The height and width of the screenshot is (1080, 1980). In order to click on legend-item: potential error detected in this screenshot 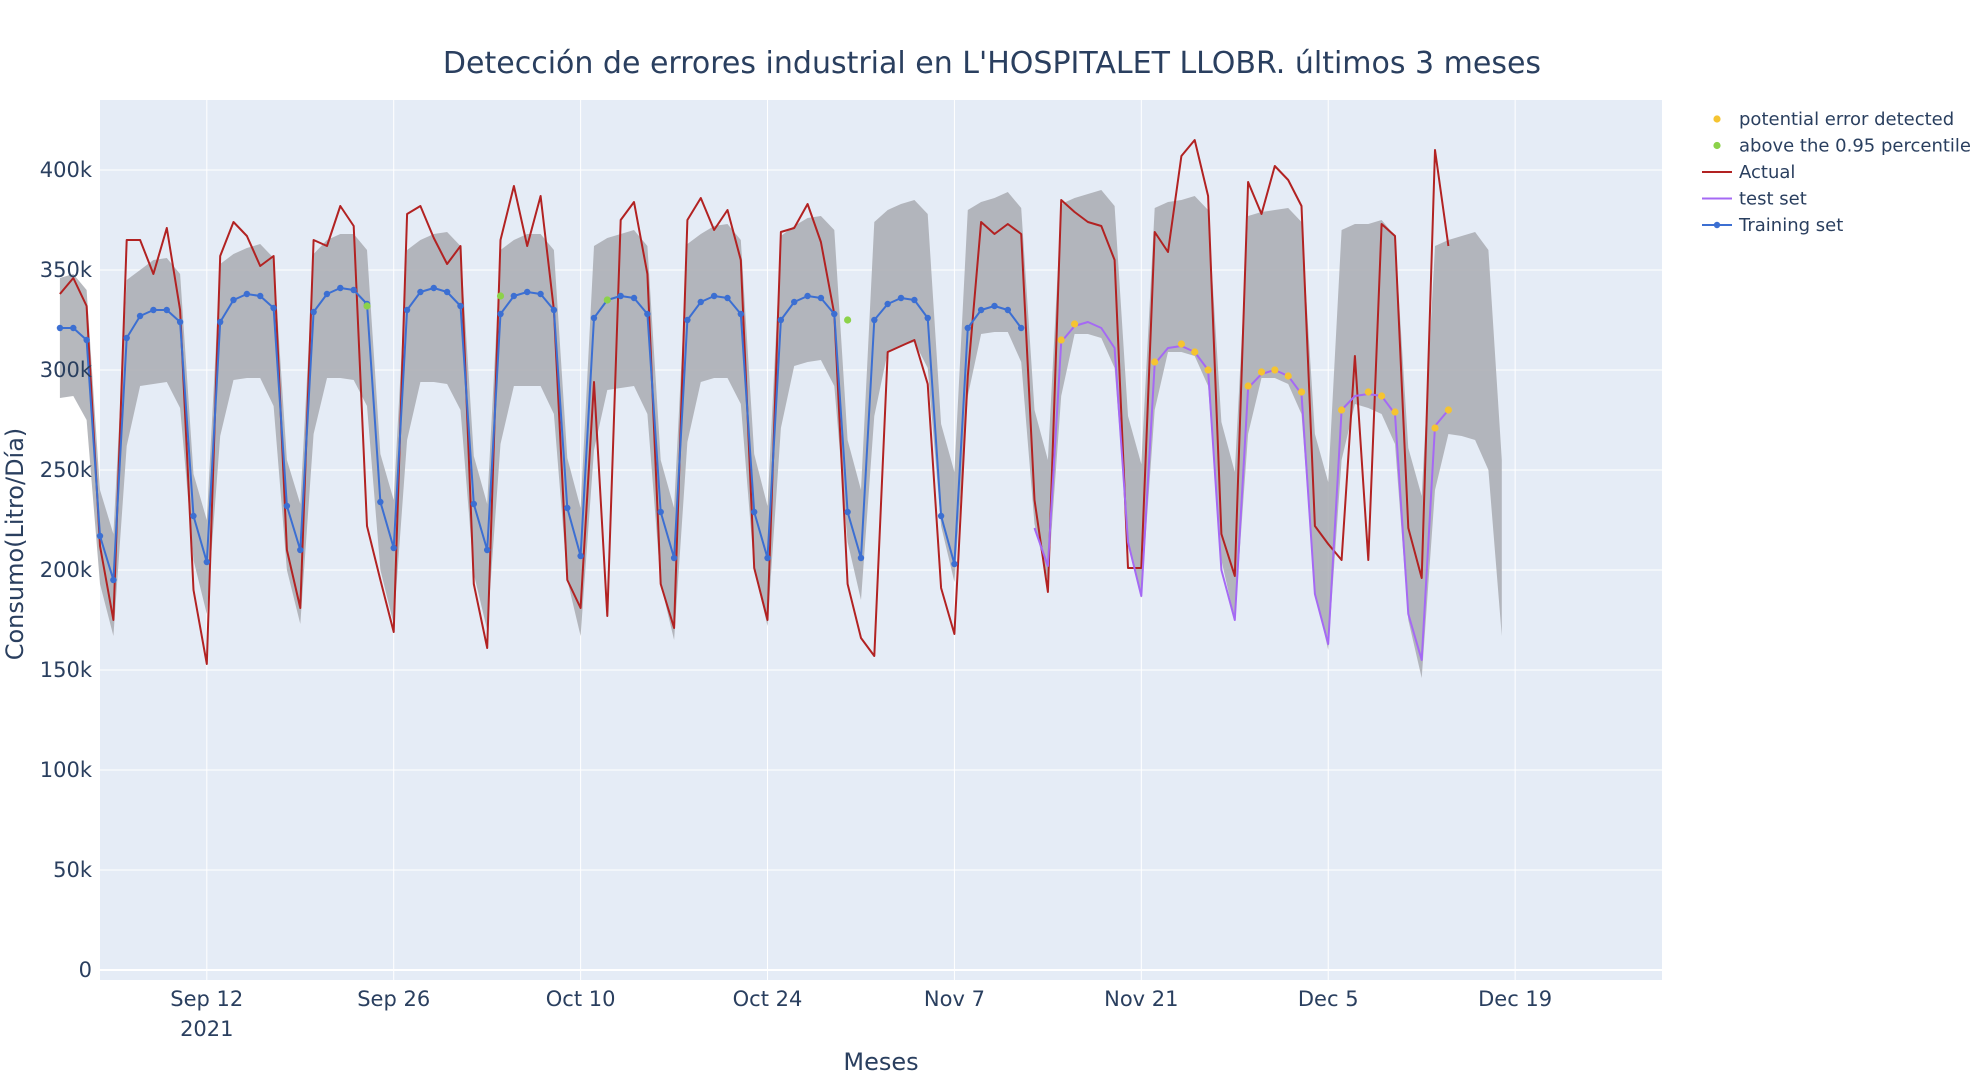, I will do `click(1833, 119)`.